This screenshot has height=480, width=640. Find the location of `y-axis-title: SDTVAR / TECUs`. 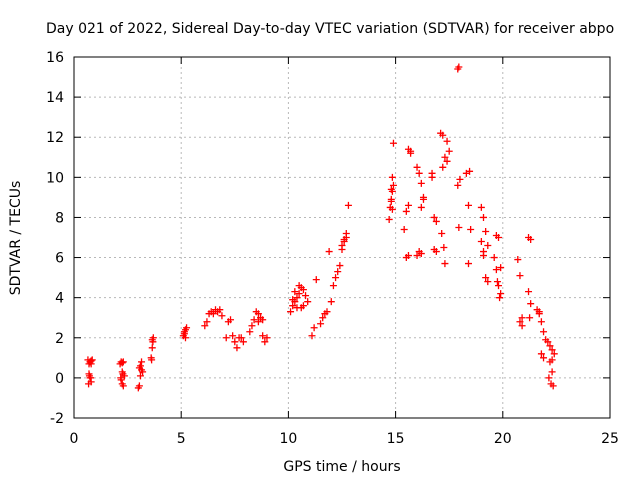

y-axis-title: SDTVAR / TECUs is located at coordinates (16, 238).